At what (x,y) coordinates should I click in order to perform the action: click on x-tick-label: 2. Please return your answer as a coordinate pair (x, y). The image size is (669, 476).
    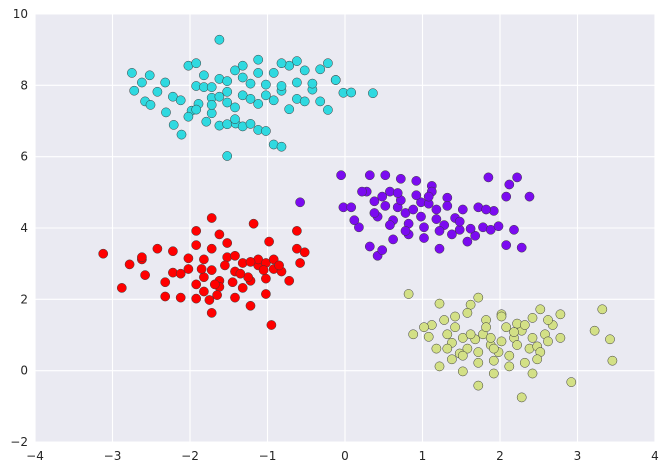
    Looking at the image, I should click on (500, 456).